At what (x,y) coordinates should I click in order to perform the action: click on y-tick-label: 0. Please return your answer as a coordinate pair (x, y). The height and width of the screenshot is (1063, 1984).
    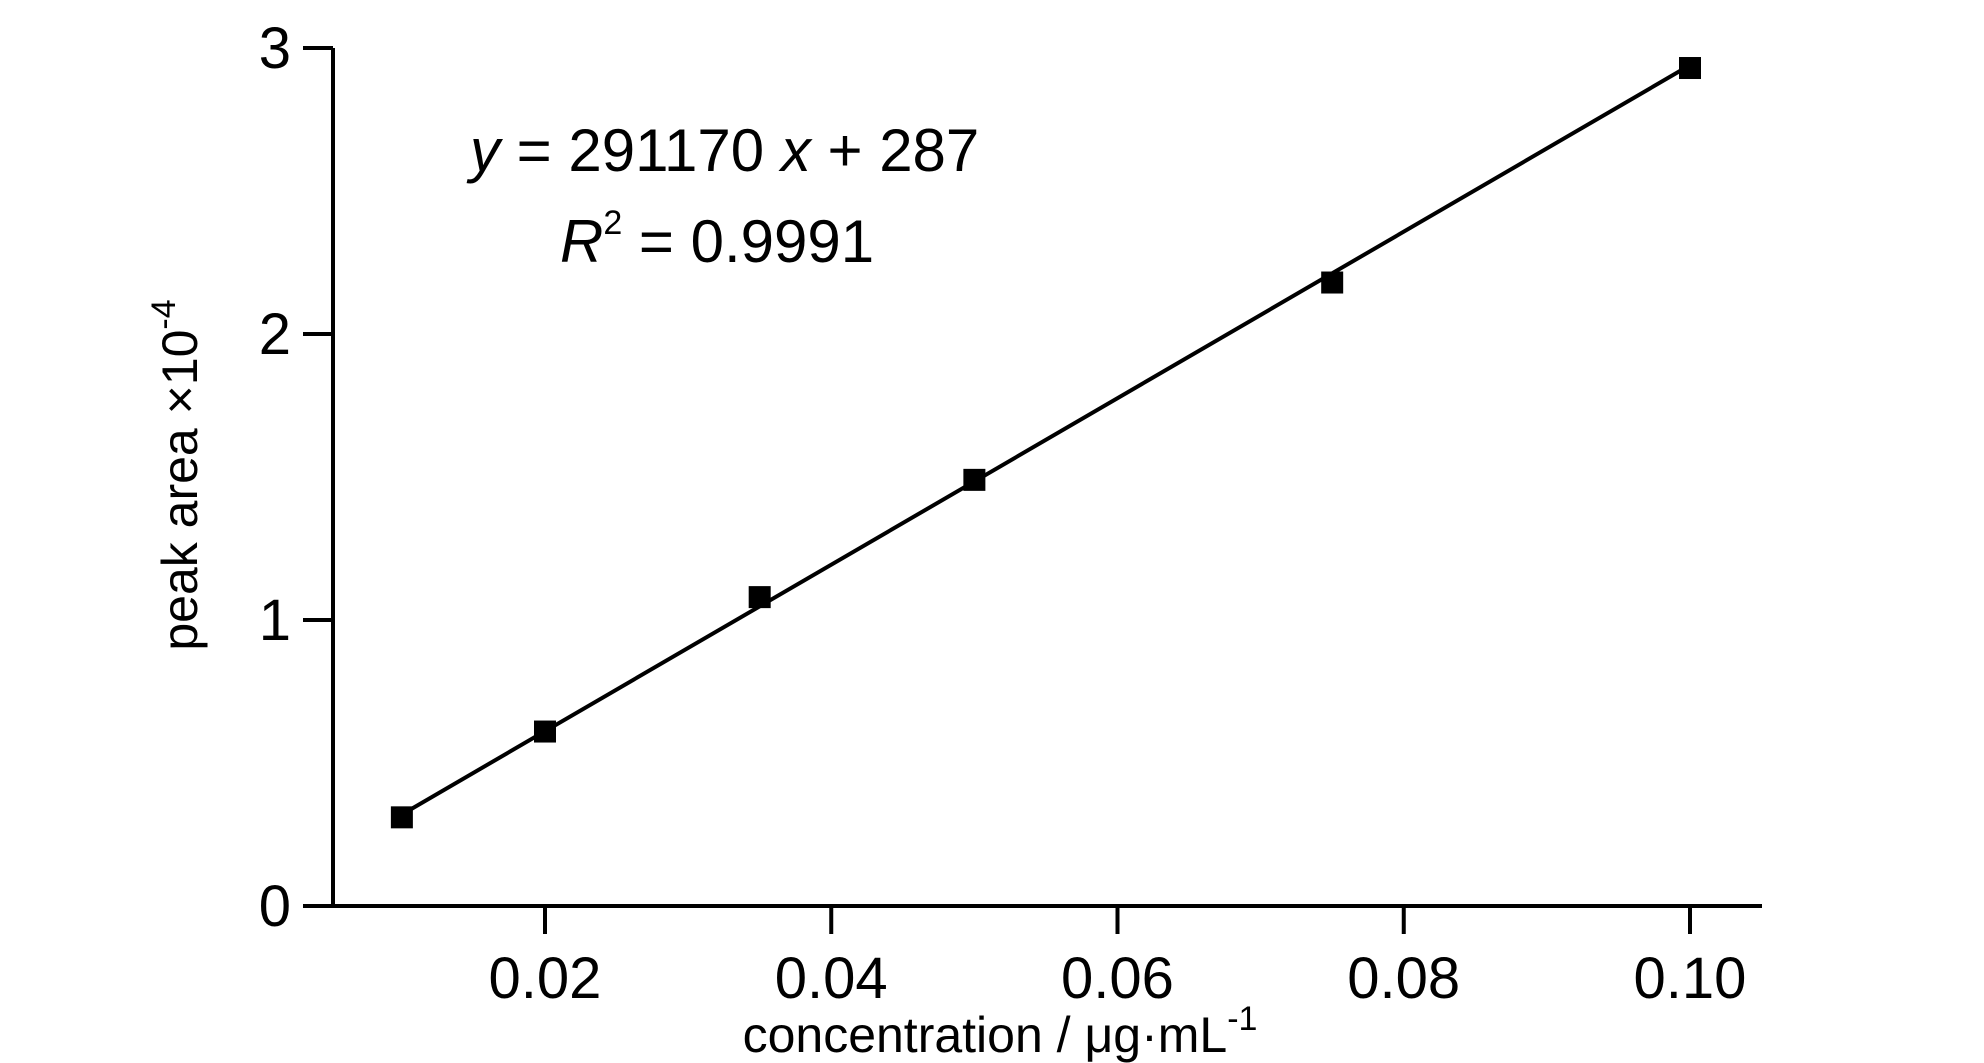
    Looking at the image, I should click on (275, 906).